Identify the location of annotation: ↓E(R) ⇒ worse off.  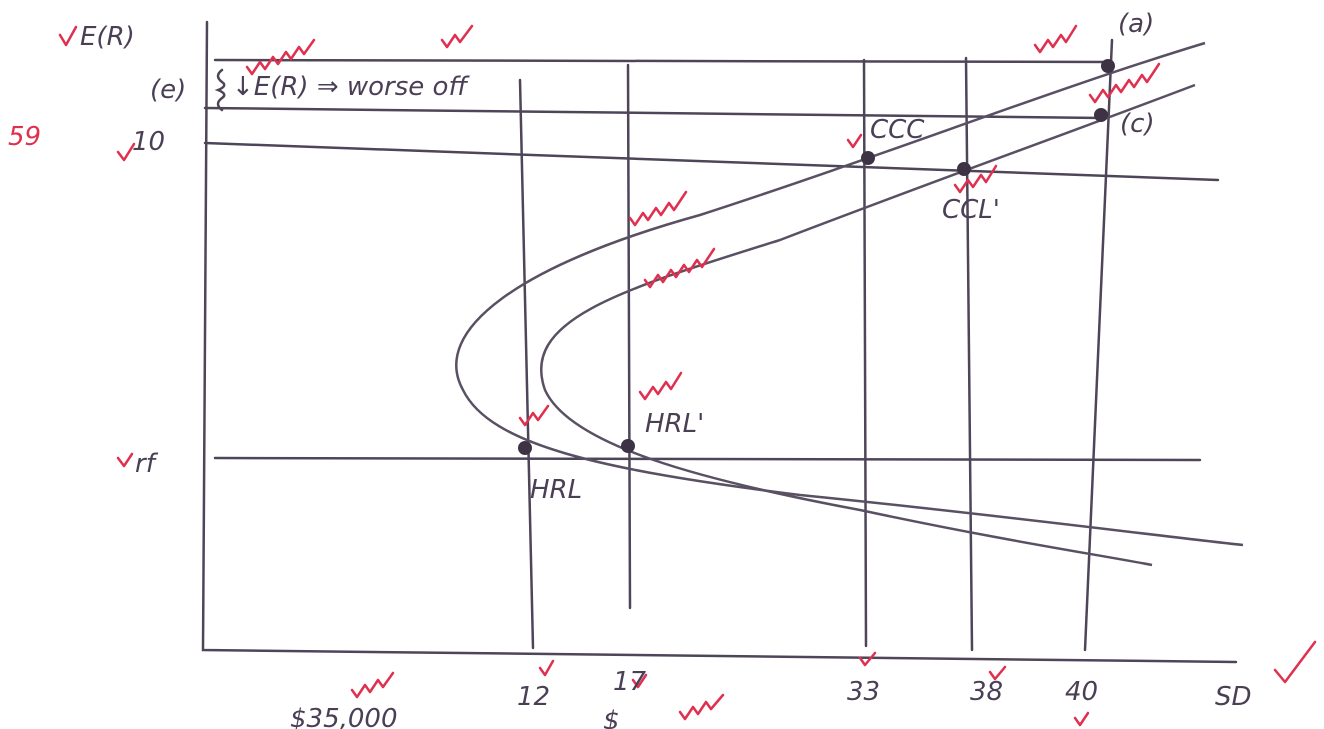
(351, 87).